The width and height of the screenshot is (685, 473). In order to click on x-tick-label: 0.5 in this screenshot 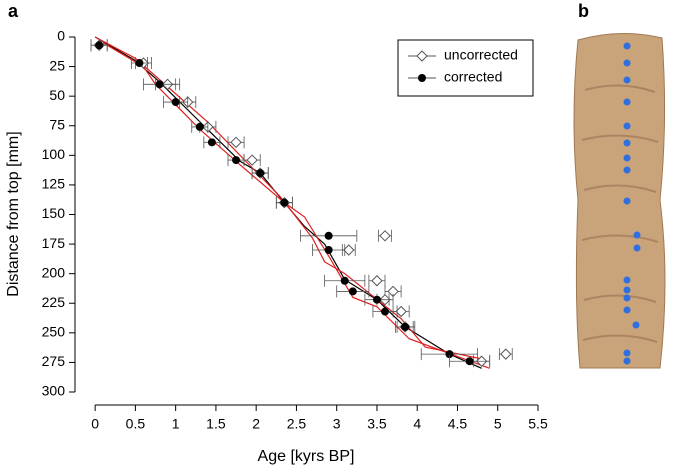, I will do `click(136, 424)`.